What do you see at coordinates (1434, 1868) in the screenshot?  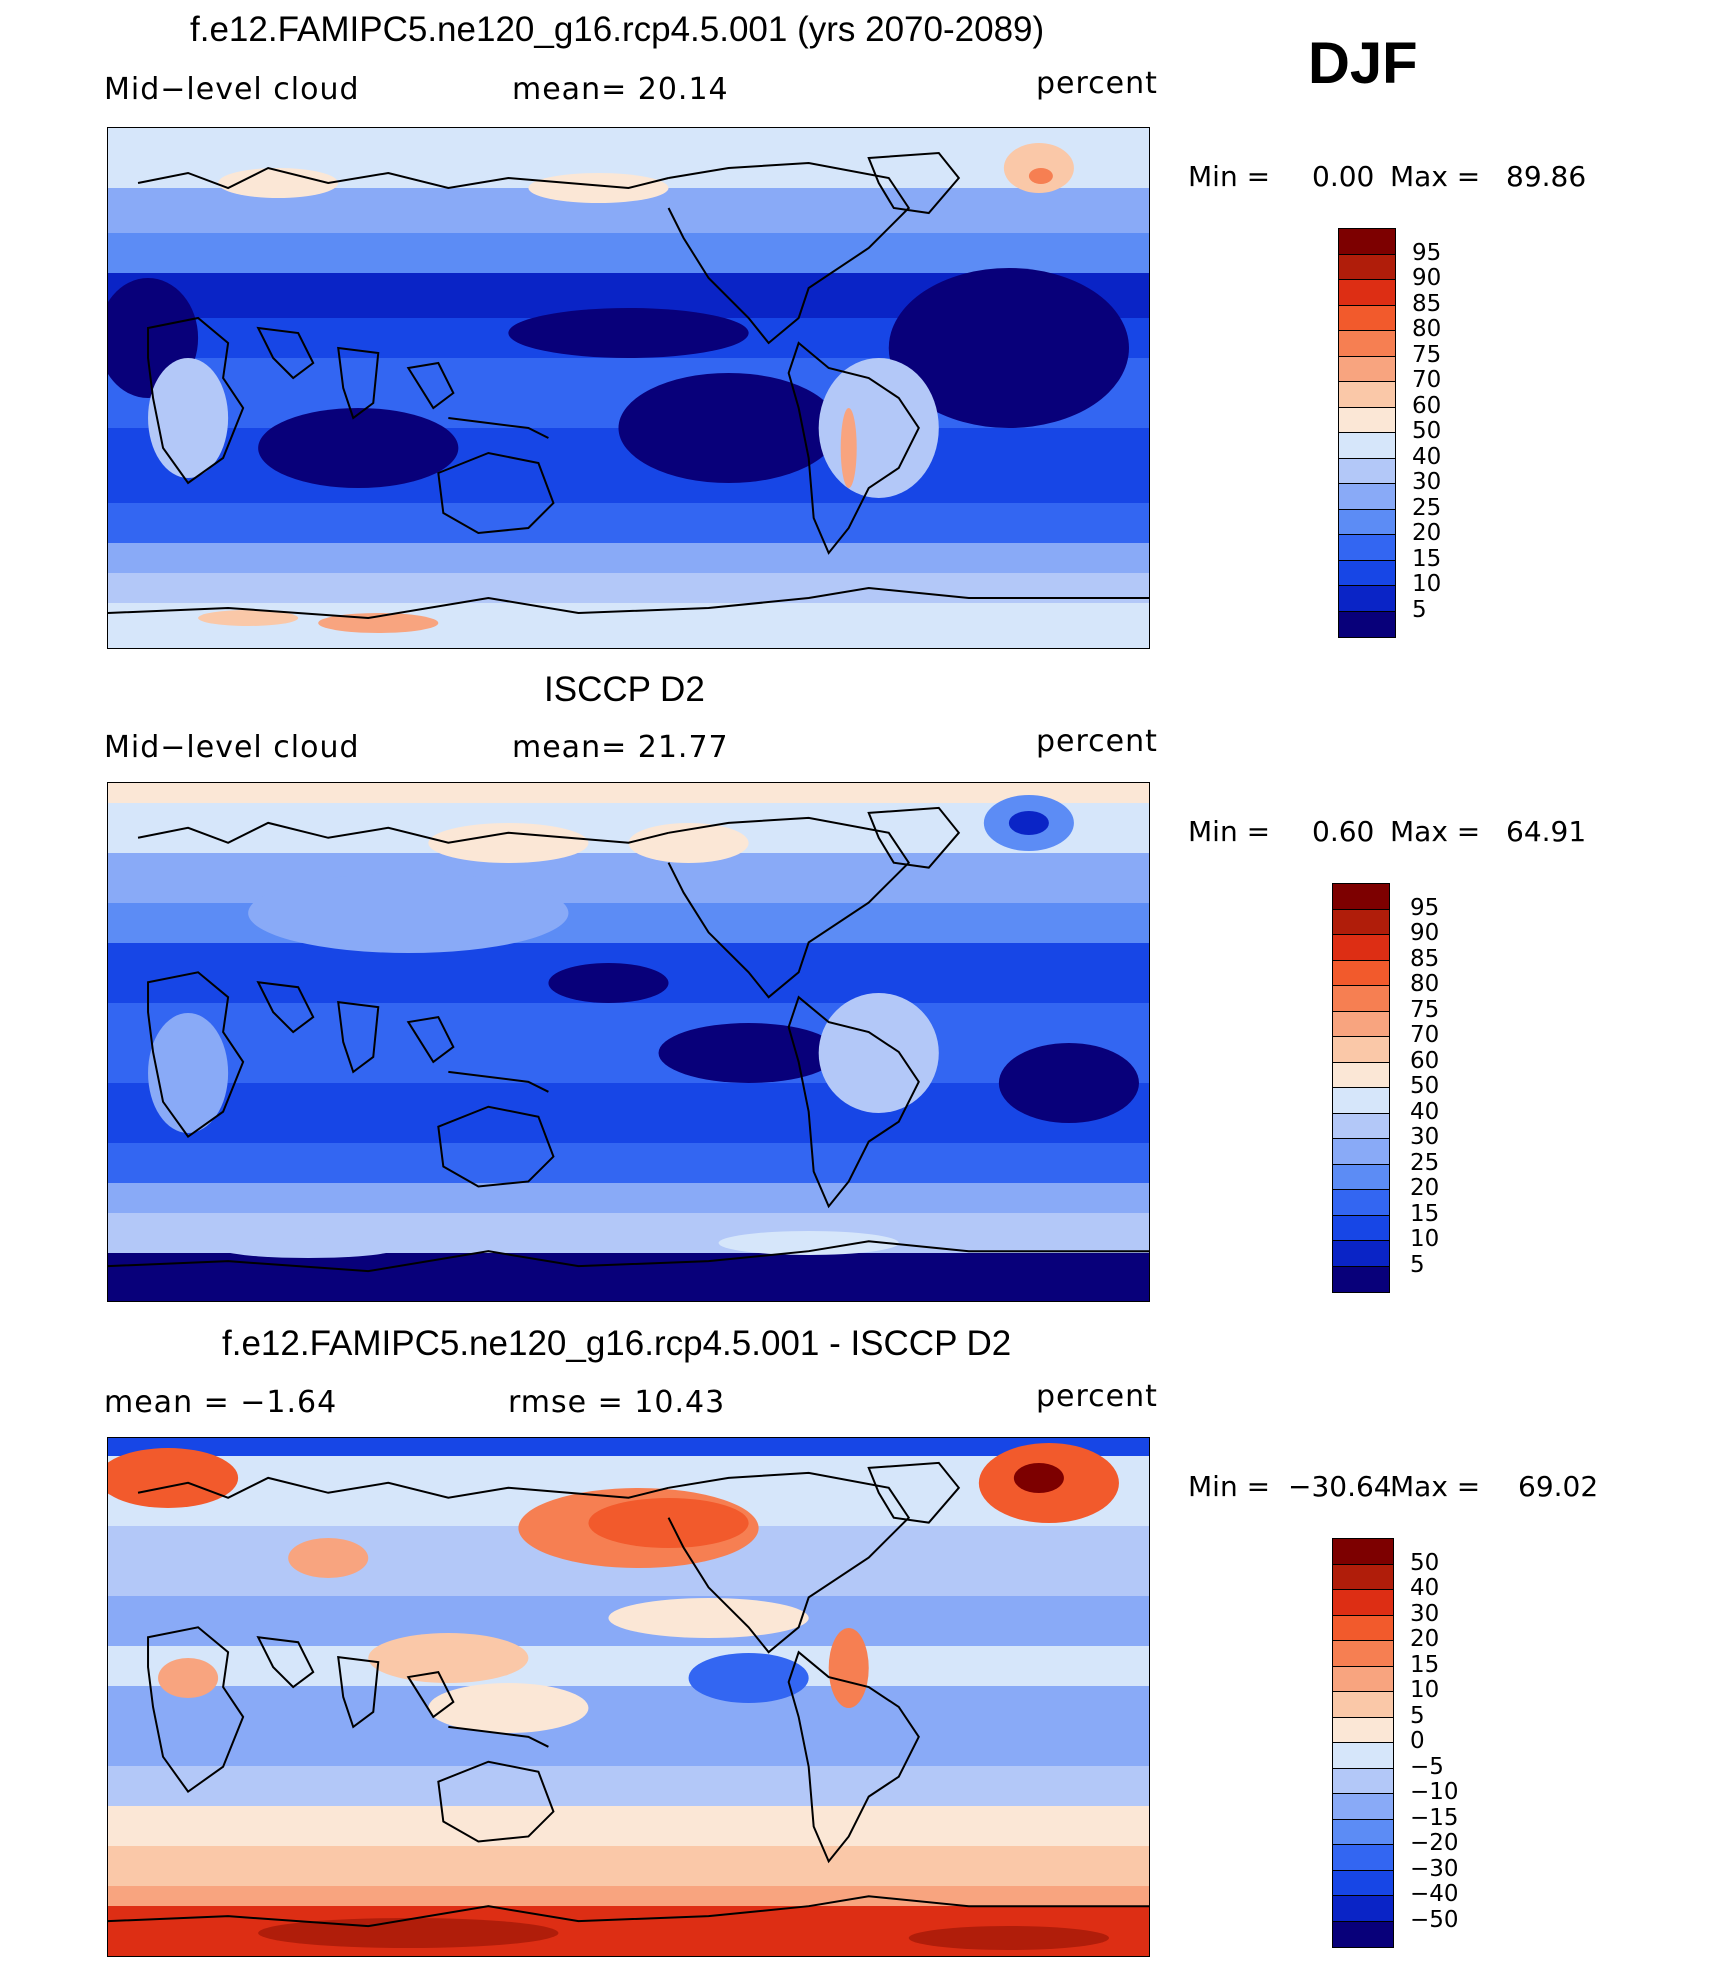 I see `colorbar-tick-label: −30` at bounding box center [1434, 1868].